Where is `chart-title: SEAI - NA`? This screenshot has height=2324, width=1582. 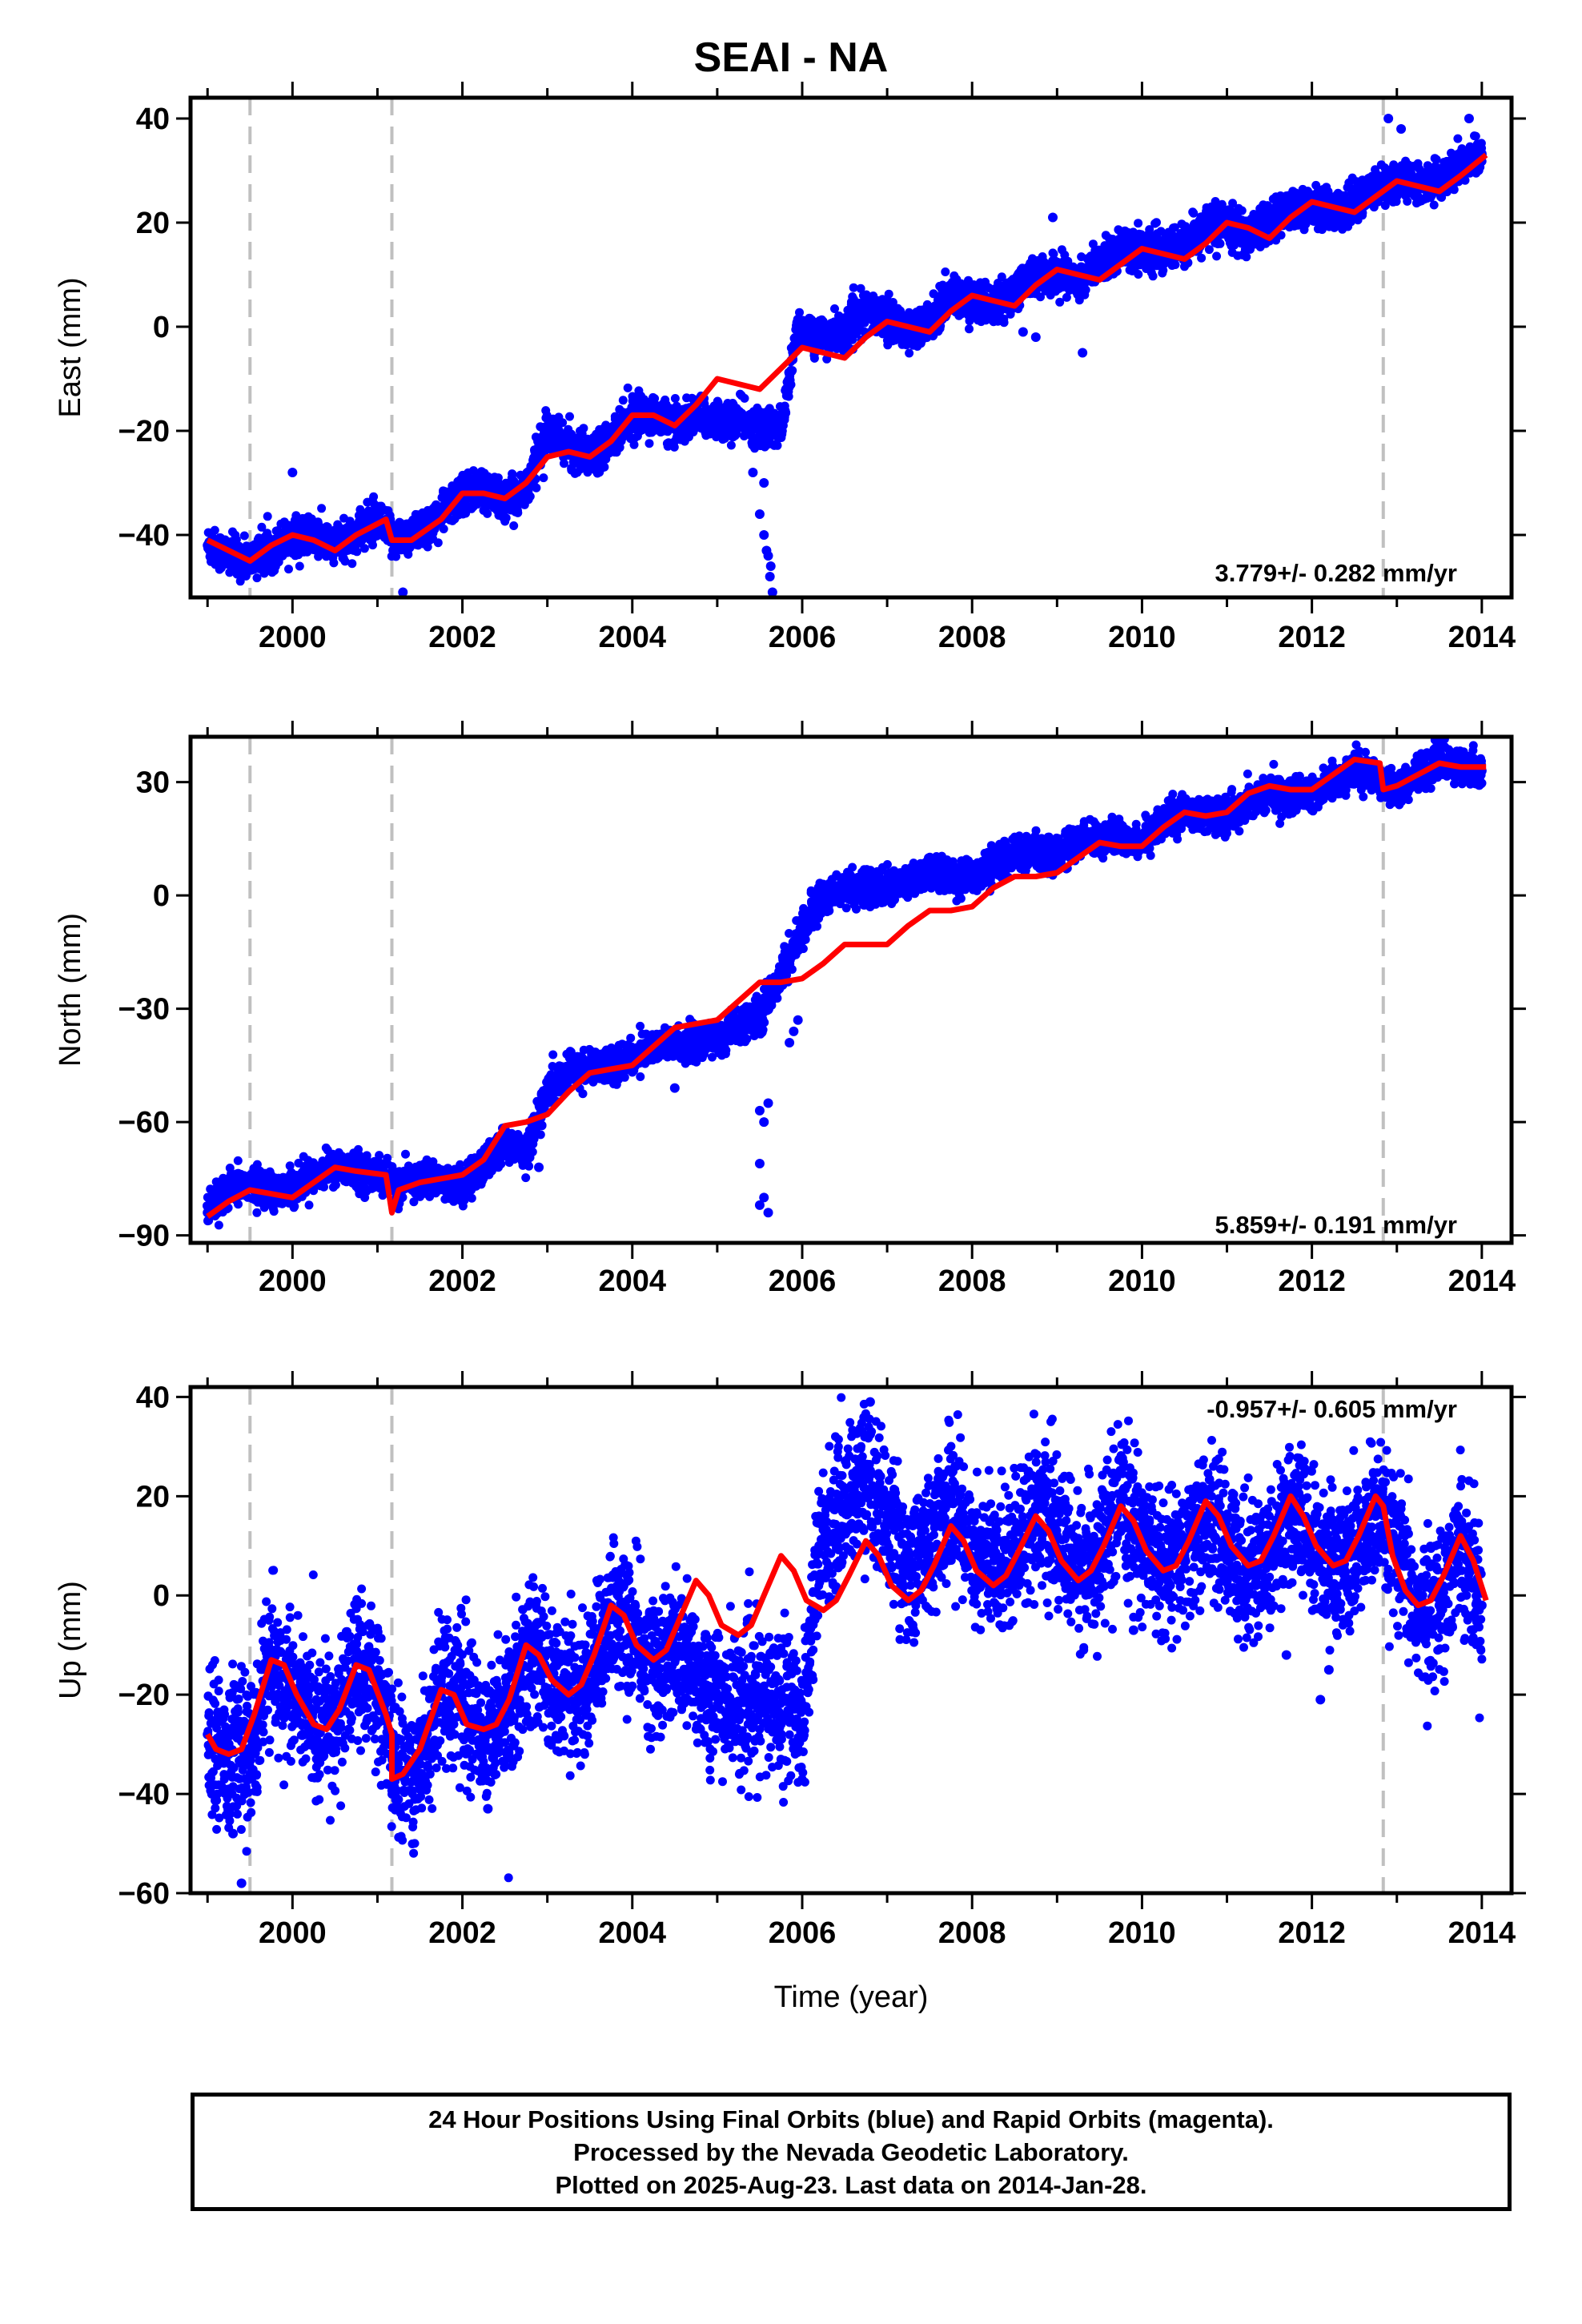 chart-title: SEAI - NA is located at coordinates (791, 57).